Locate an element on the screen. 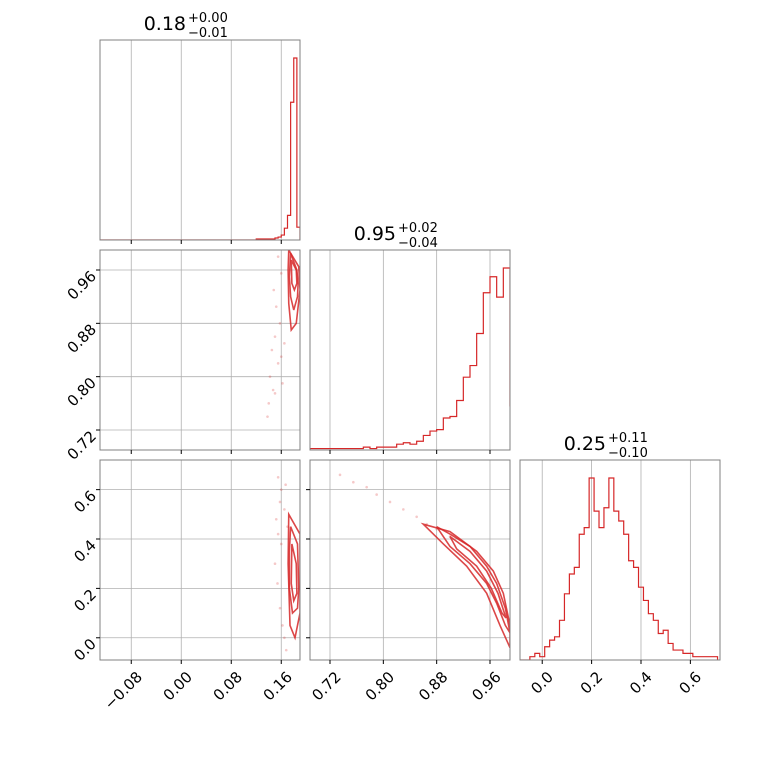 The width and height of the screenshot is (760, 764). y-tick-label: 0.96 is located at coordinates (82, 285).